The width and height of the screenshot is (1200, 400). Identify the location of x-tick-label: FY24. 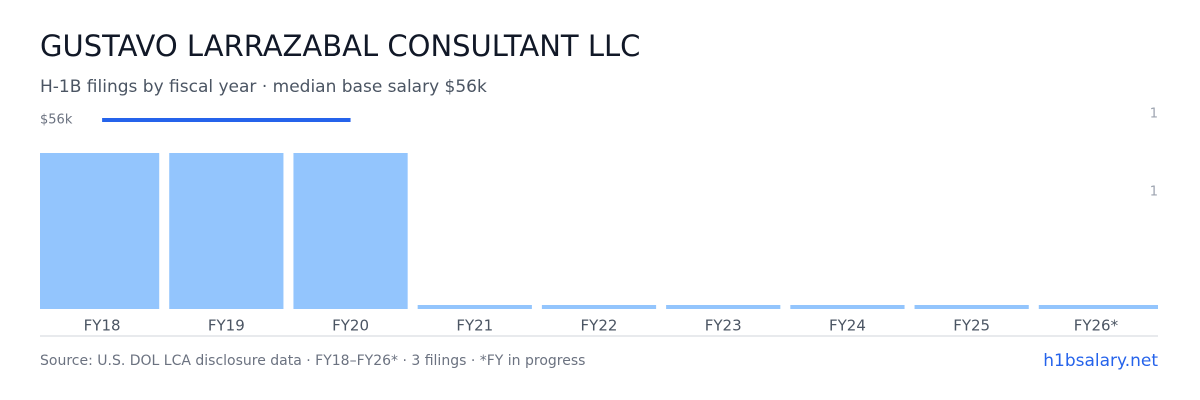
(847, 326).